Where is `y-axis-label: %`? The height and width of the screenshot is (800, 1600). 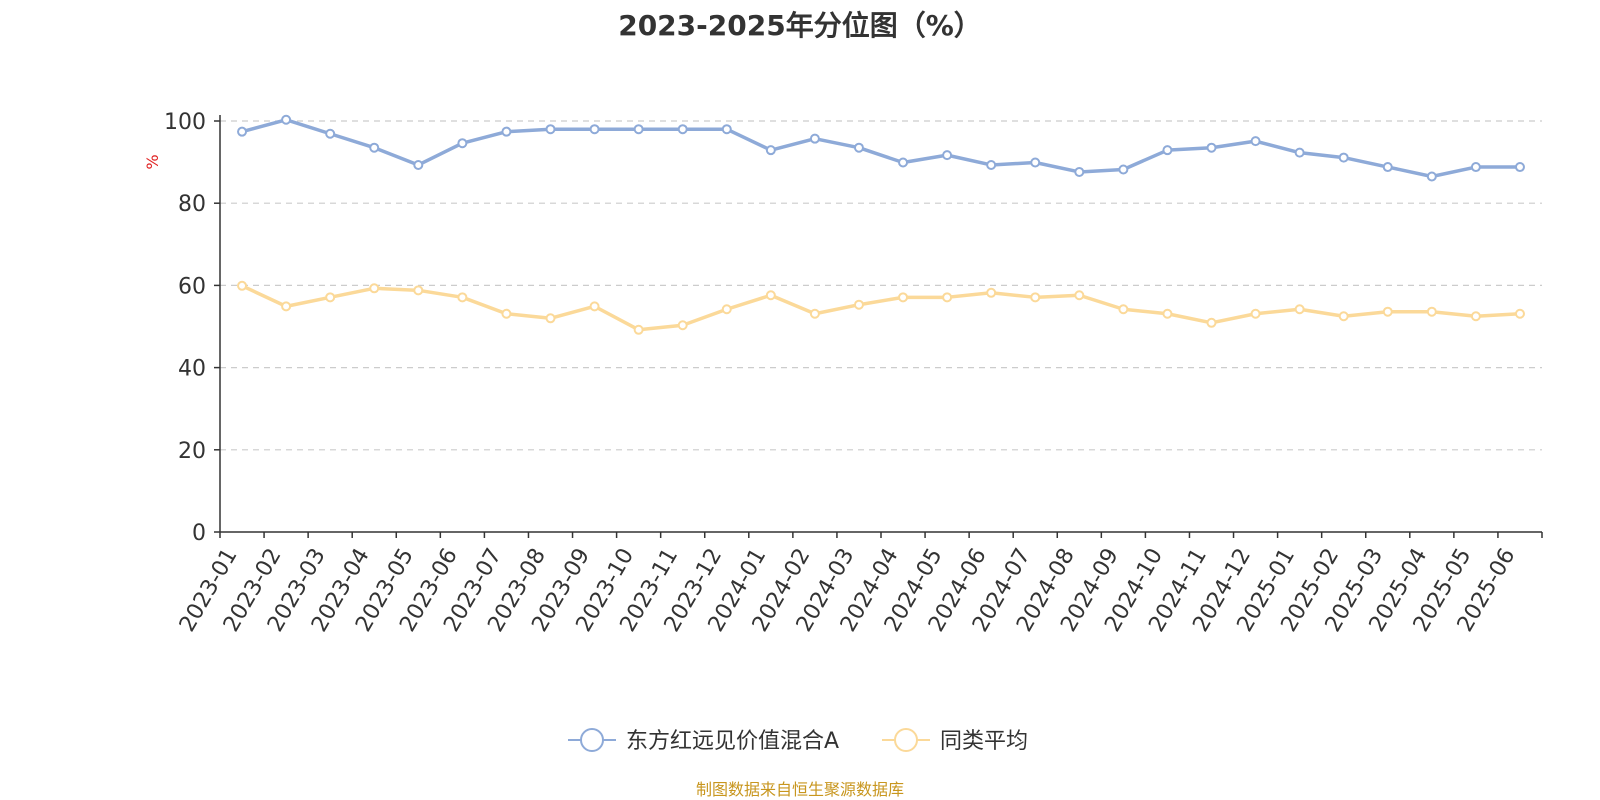
y-axis-label: % is located at coordinates (152, 161).